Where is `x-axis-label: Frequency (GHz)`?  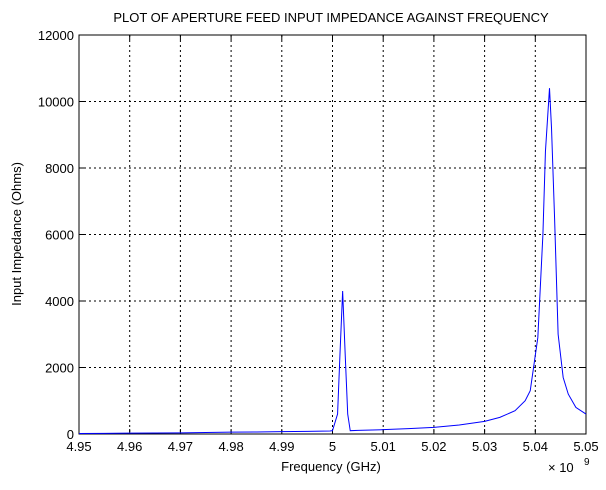
x-axis-label: Frequency (GHz) is located at coordinates (331, 466).